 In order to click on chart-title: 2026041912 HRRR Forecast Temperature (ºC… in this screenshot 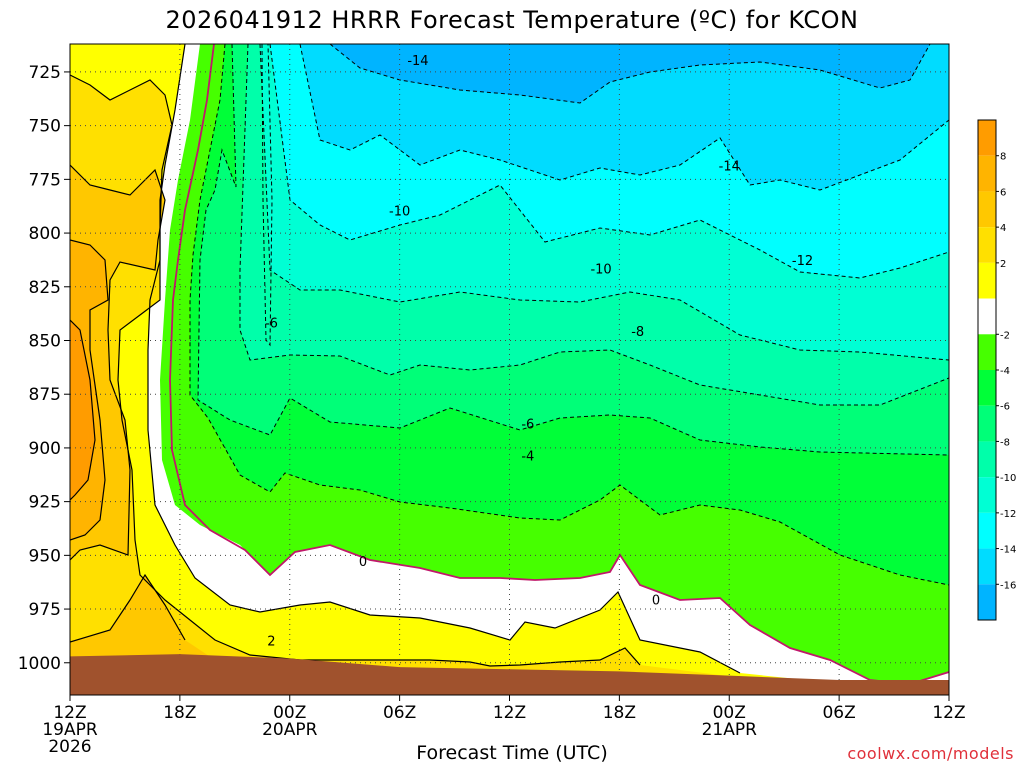, I will do `click(512, 20)`.